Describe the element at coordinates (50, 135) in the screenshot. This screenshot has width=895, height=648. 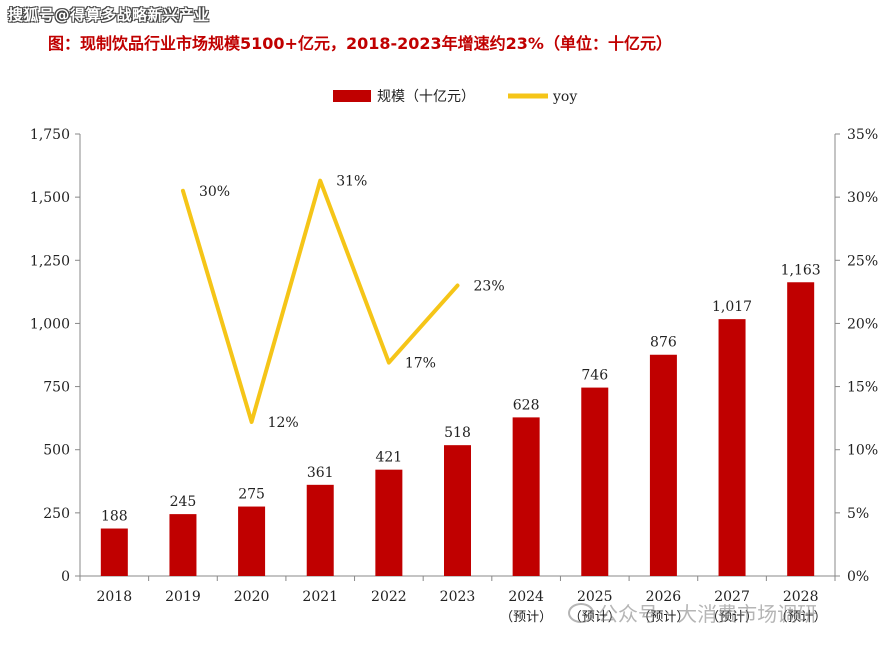
I see `y-left-tick-label: 1,750` at that location.